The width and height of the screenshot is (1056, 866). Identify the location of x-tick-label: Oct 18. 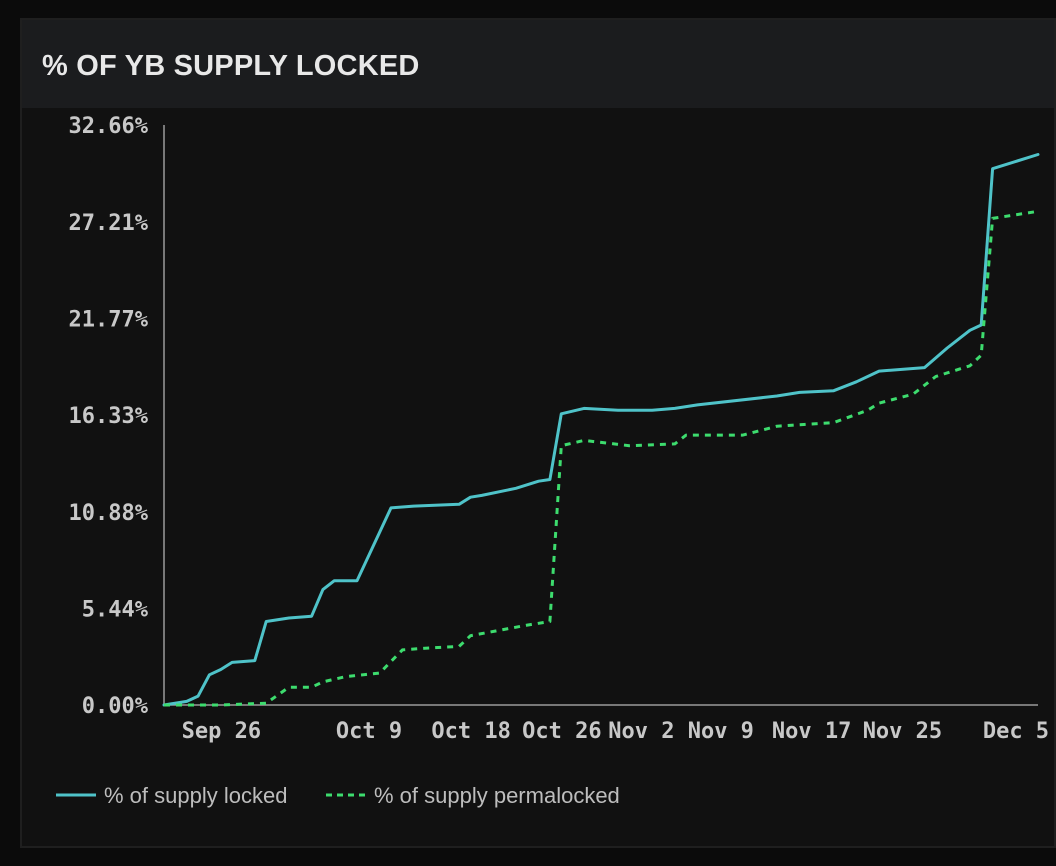
(470, 731).